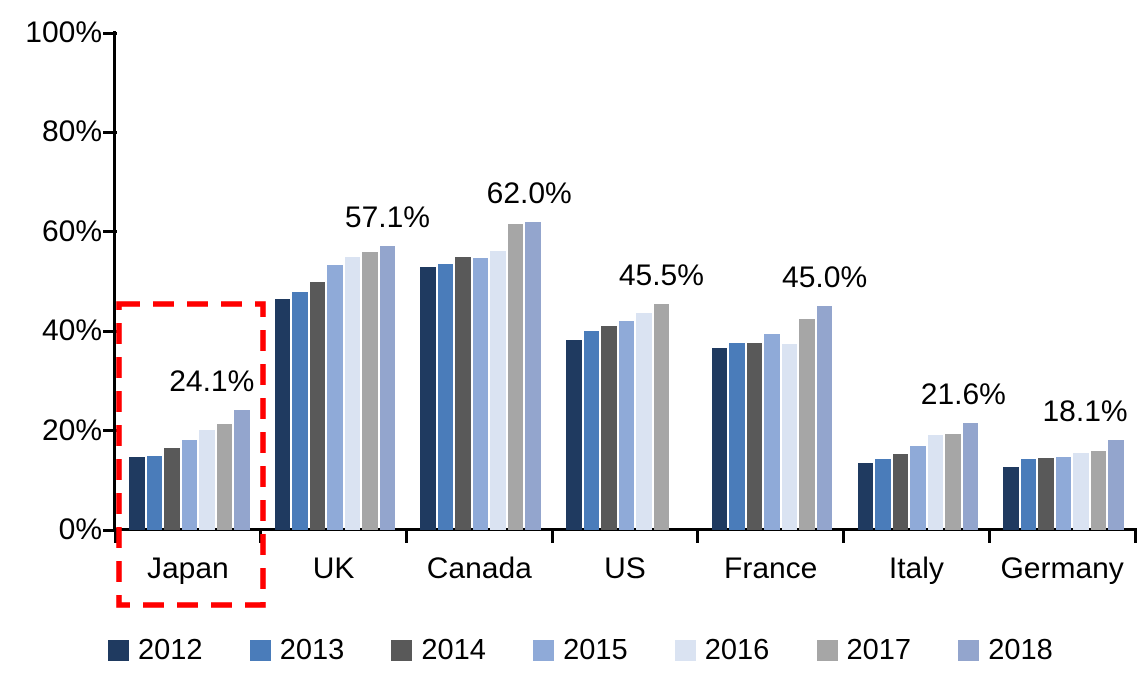  What do you see at coordinates (260, 650) in the screenshot?
I see `legend-swatch-2013` at bounding box center [260, 650].